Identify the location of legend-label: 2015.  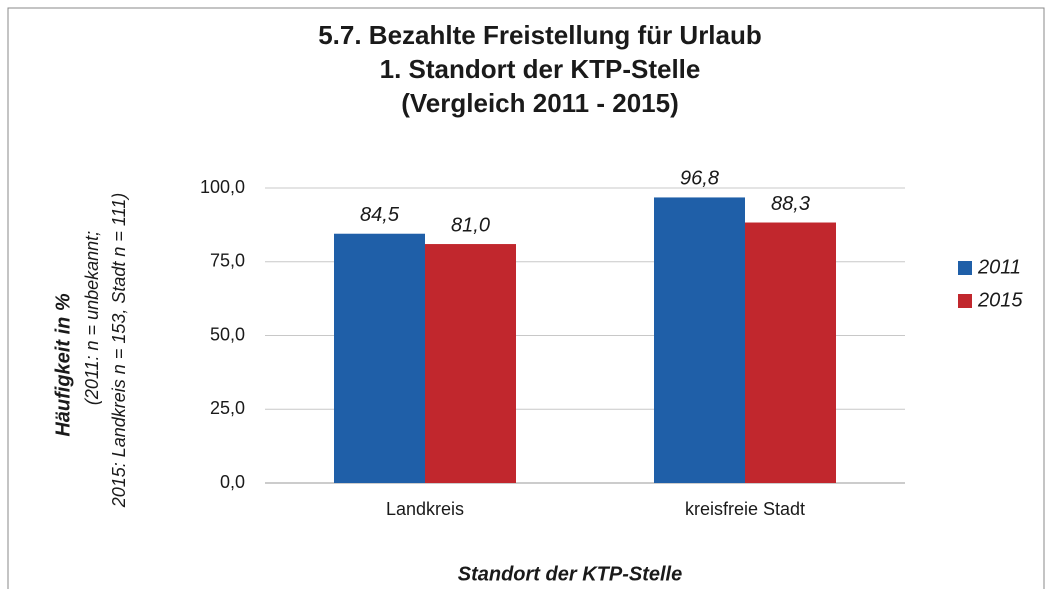
(1000, 300).